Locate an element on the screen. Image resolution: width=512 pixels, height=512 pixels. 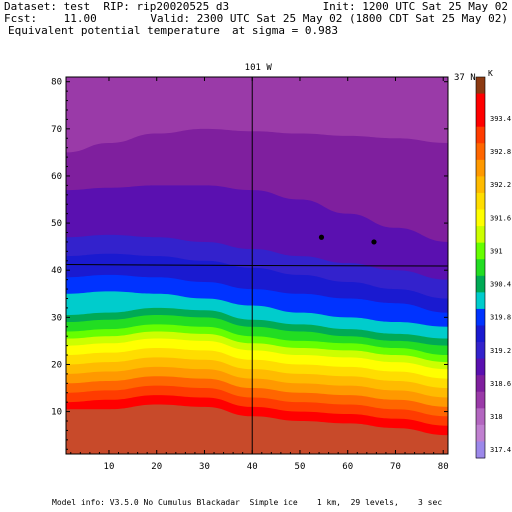
x-tick-label: 80 is located at coordinates (443, 467).